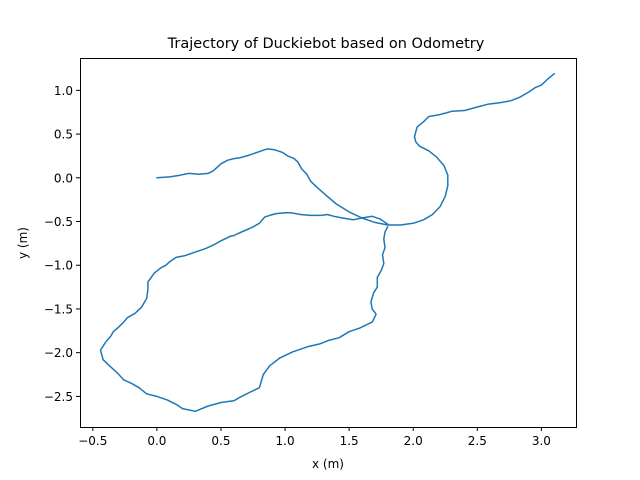 This screenshot has height=480, width=640. What do you see at coordinates (23, 243) in the screenshot?
I see `y-axis-label: y (m)` at bounding box center [23, 243].